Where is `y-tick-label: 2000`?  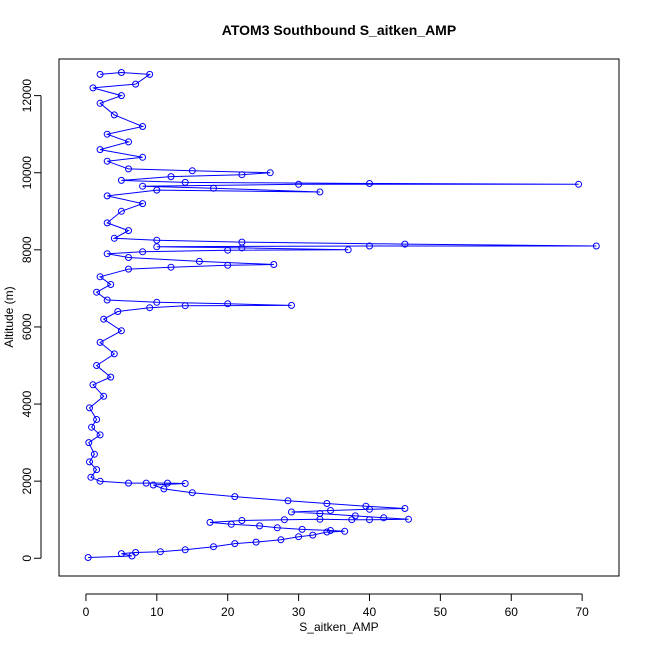
y-tick-label: 2000 is located at coordinates (27, 480).